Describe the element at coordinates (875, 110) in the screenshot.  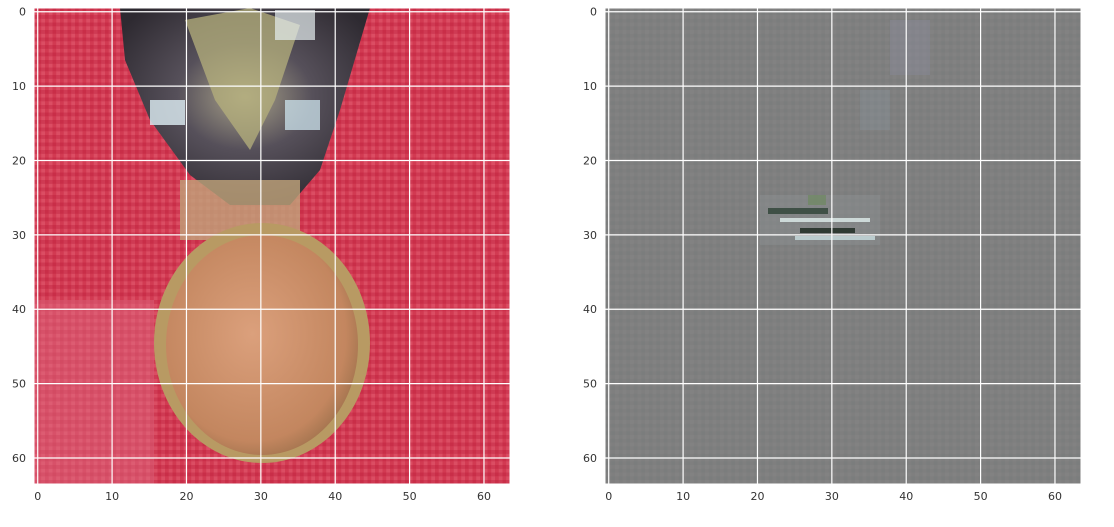
I see `right-faint-activity-mid` at that location.